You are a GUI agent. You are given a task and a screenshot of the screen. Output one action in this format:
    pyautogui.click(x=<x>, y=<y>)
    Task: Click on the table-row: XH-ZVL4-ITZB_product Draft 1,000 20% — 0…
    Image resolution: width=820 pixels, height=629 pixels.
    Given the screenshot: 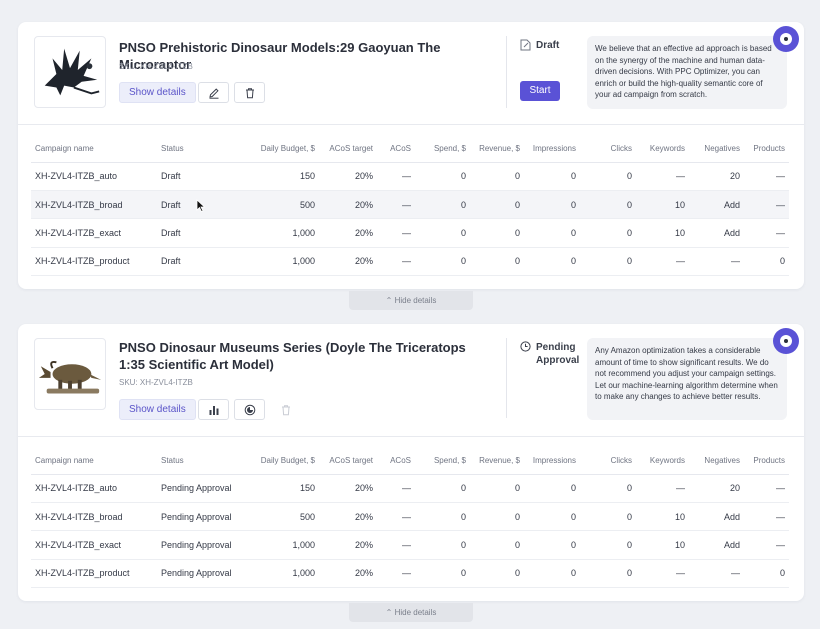 What is the action you would take?
    pyautogui.click(x=410, y=262)
    